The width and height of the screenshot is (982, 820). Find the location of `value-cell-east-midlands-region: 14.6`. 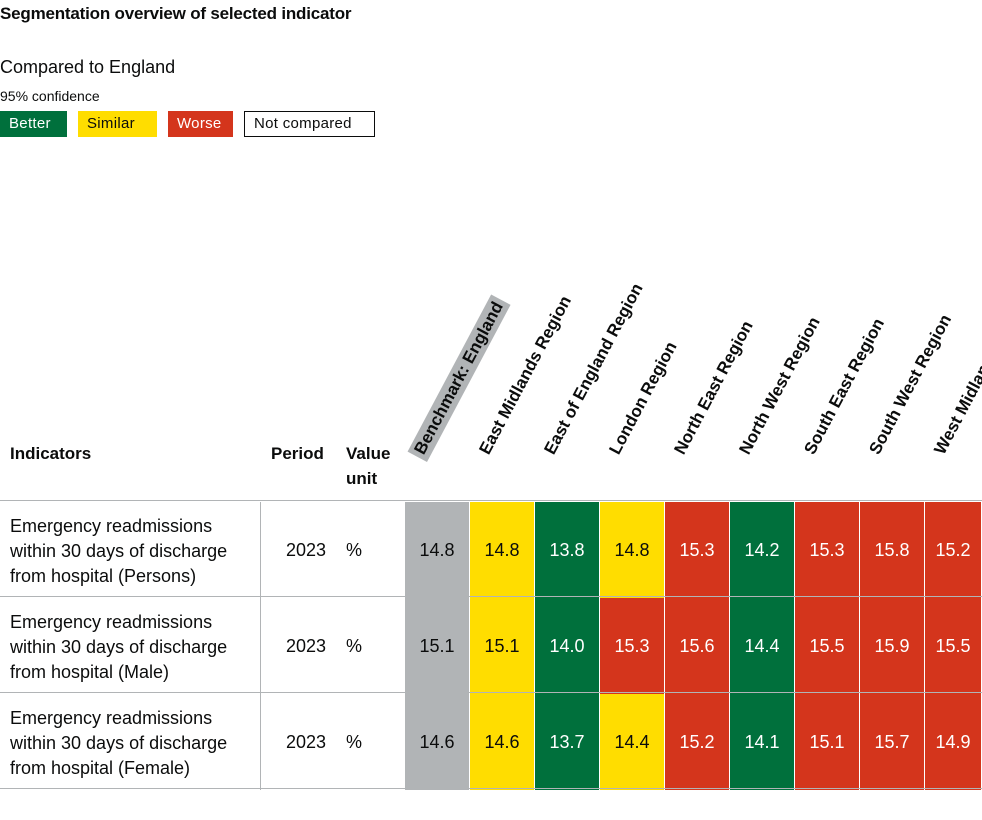

value-cell-east-midlands-region: 14.6 is located at coordinates (502, 742).